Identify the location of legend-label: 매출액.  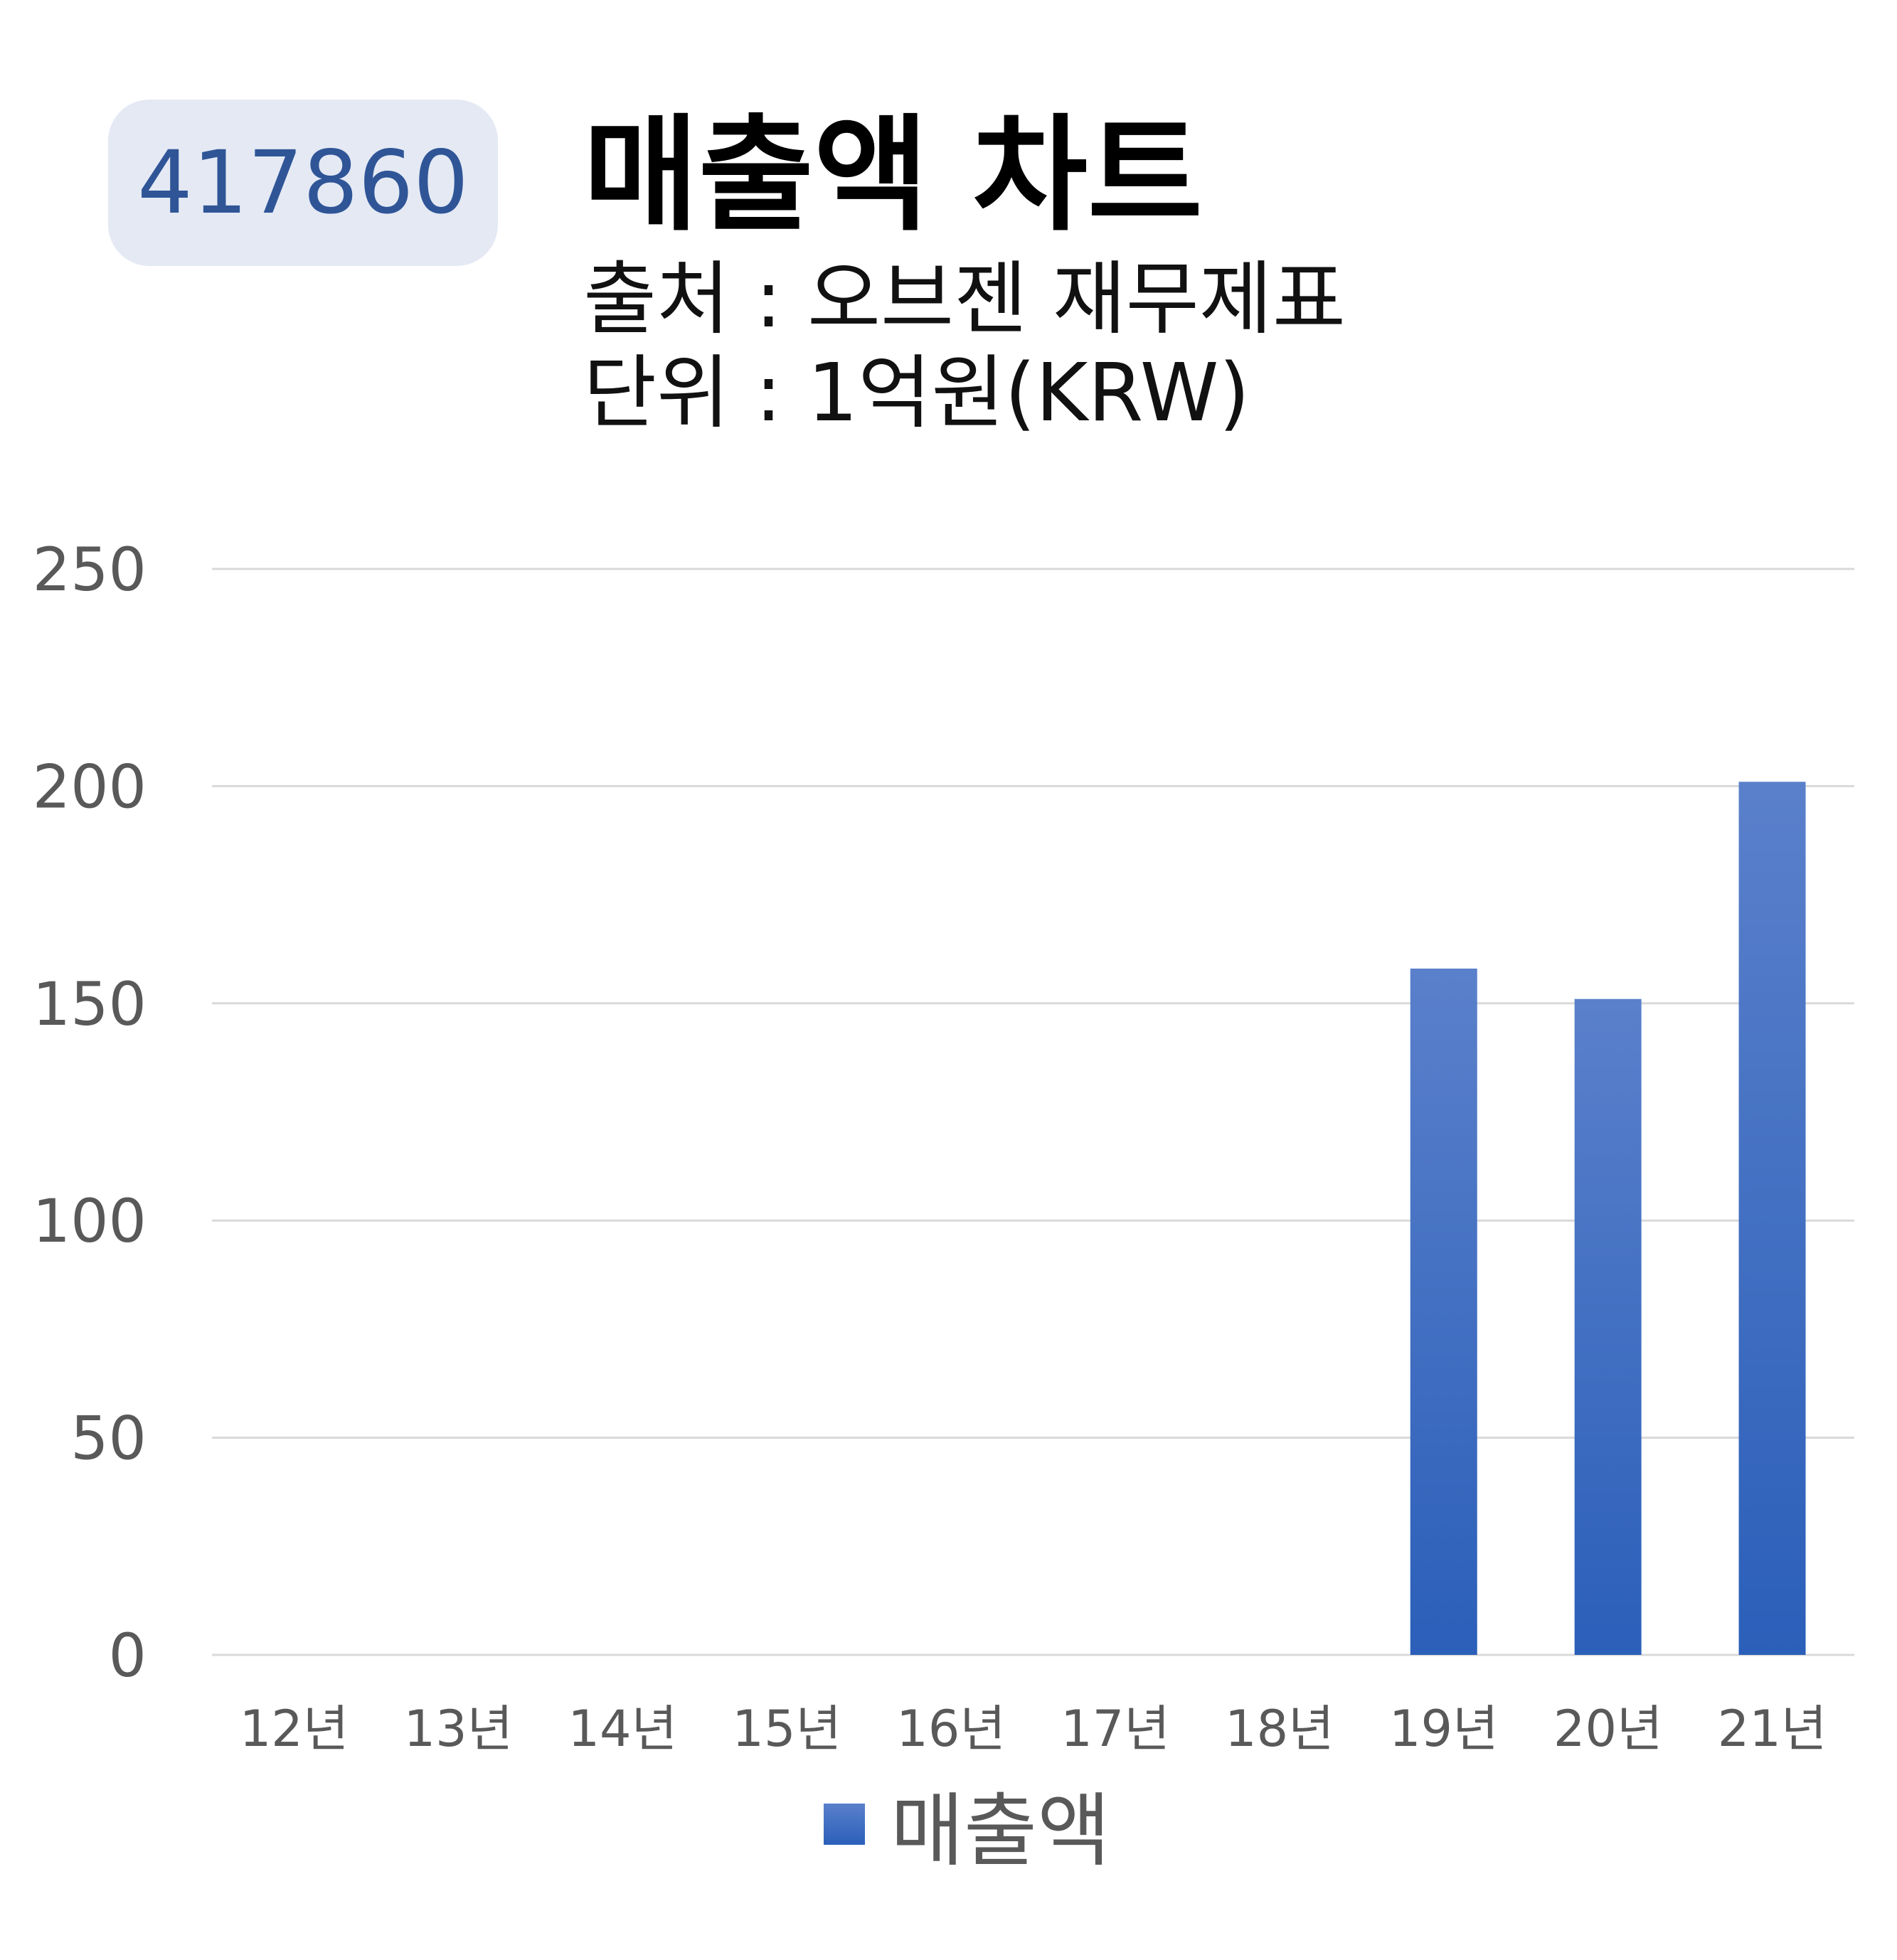
(1001, 1831).